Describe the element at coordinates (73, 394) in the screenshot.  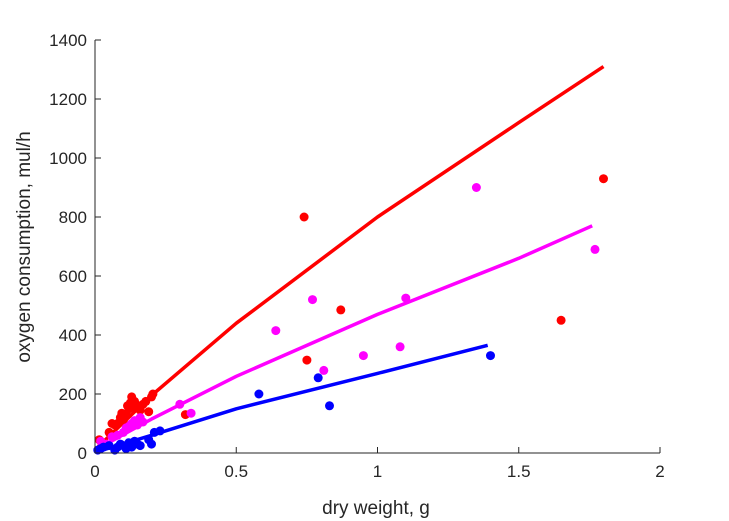
I see `y-tick-label: 200` at that location.